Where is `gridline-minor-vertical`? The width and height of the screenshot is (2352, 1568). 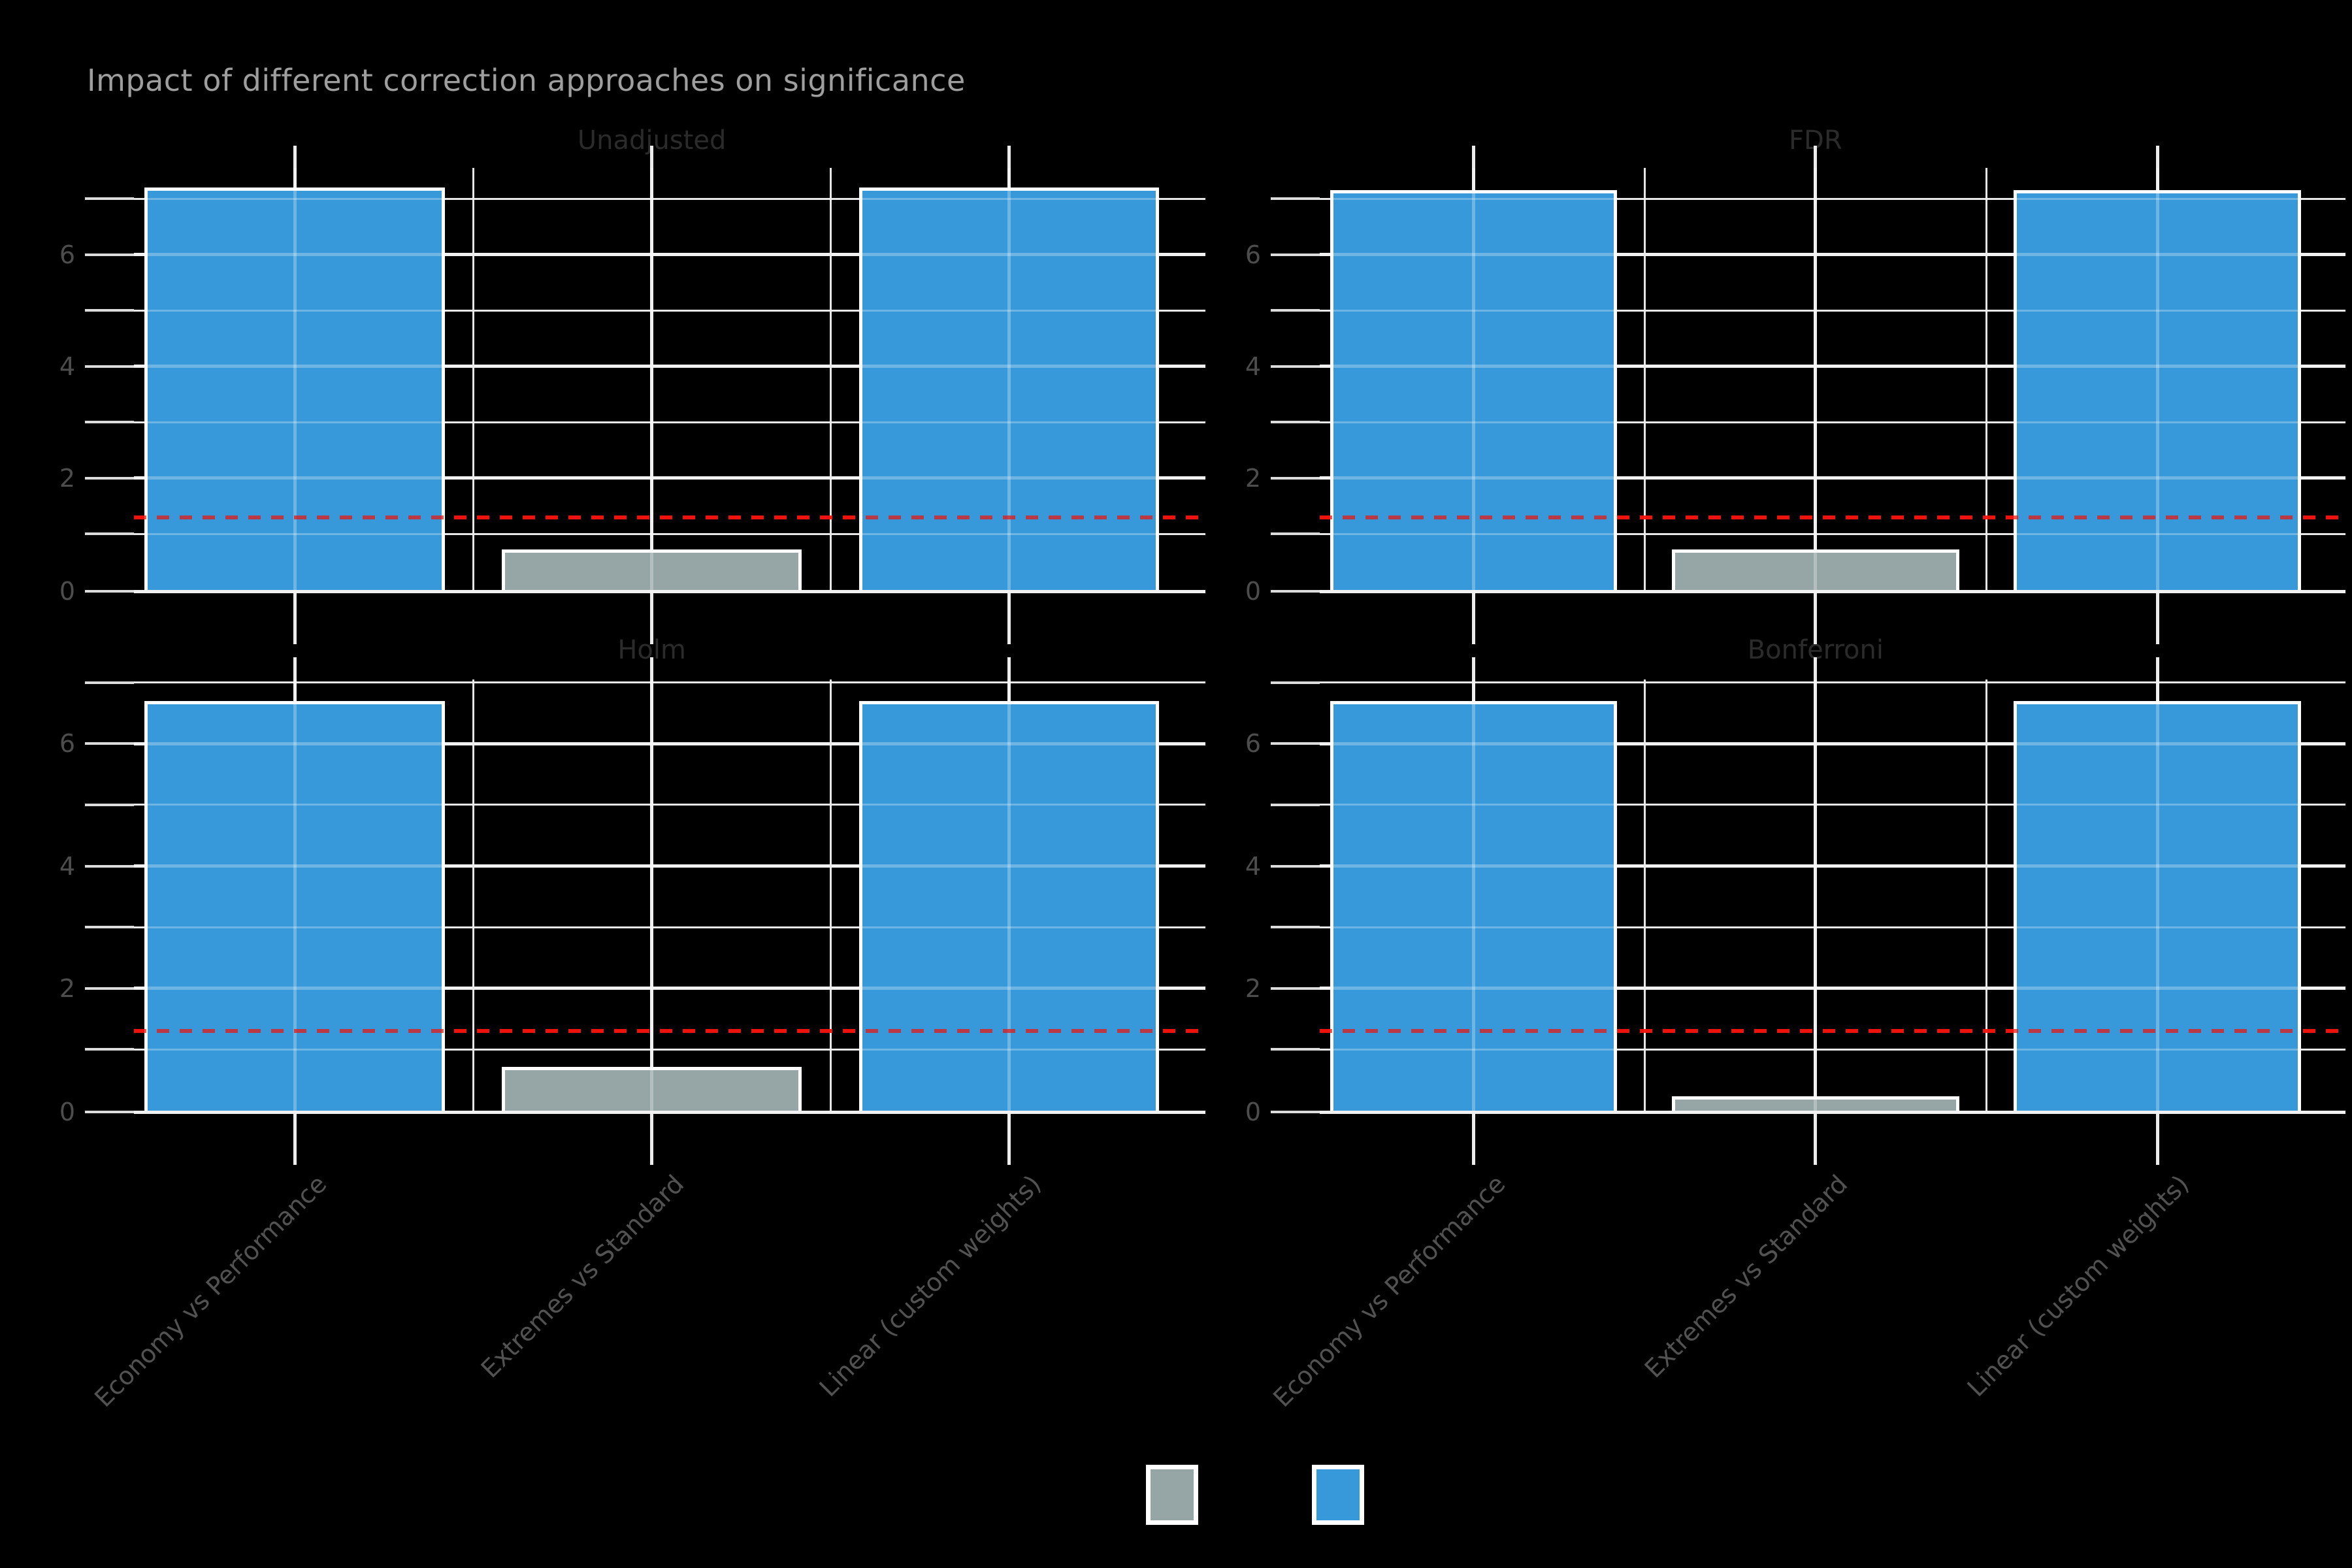
gridline-minor-vertical is located at coordinates (830, 379).